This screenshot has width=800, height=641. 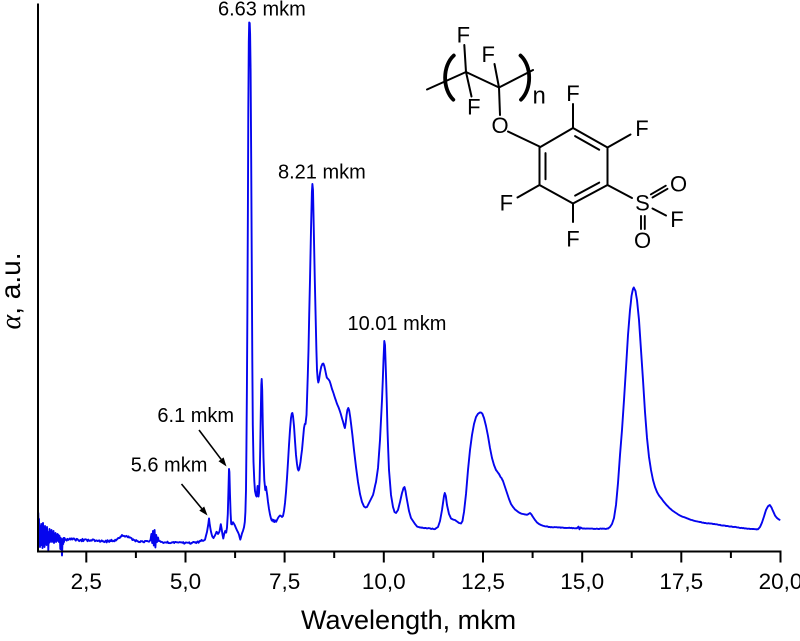 I want to click on svg-text: S, so click(x=642, y=203).